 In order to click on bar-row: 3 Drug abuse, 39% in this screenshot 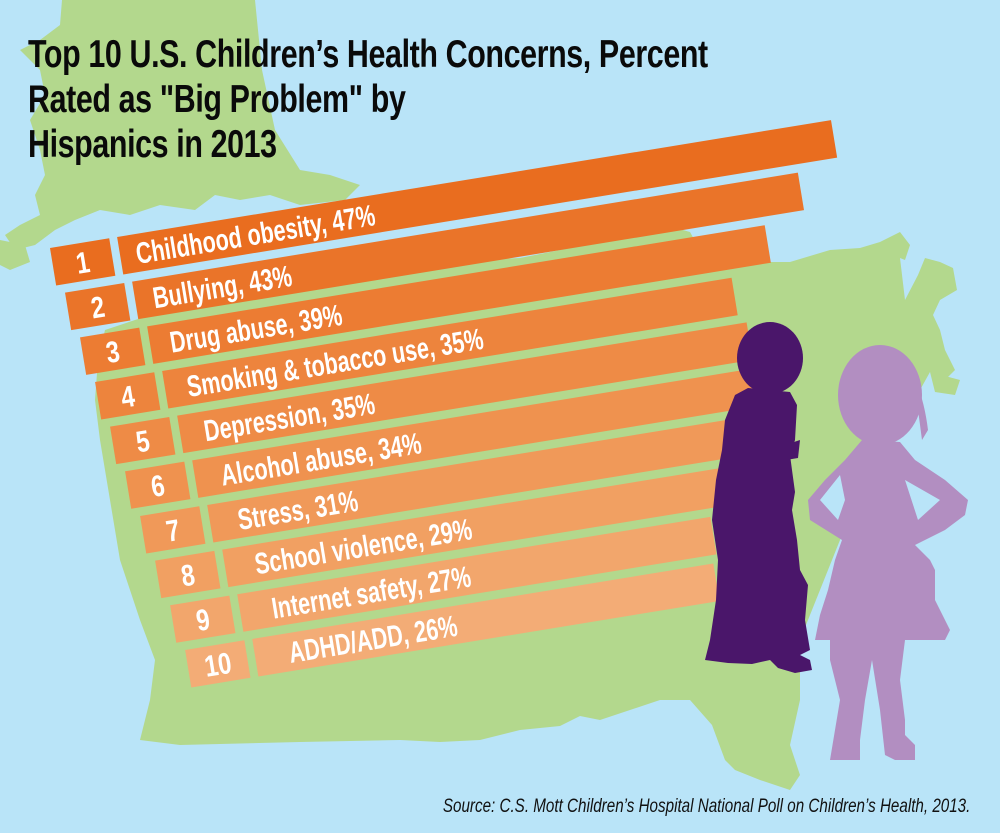, I will do `click(425, 300)`.